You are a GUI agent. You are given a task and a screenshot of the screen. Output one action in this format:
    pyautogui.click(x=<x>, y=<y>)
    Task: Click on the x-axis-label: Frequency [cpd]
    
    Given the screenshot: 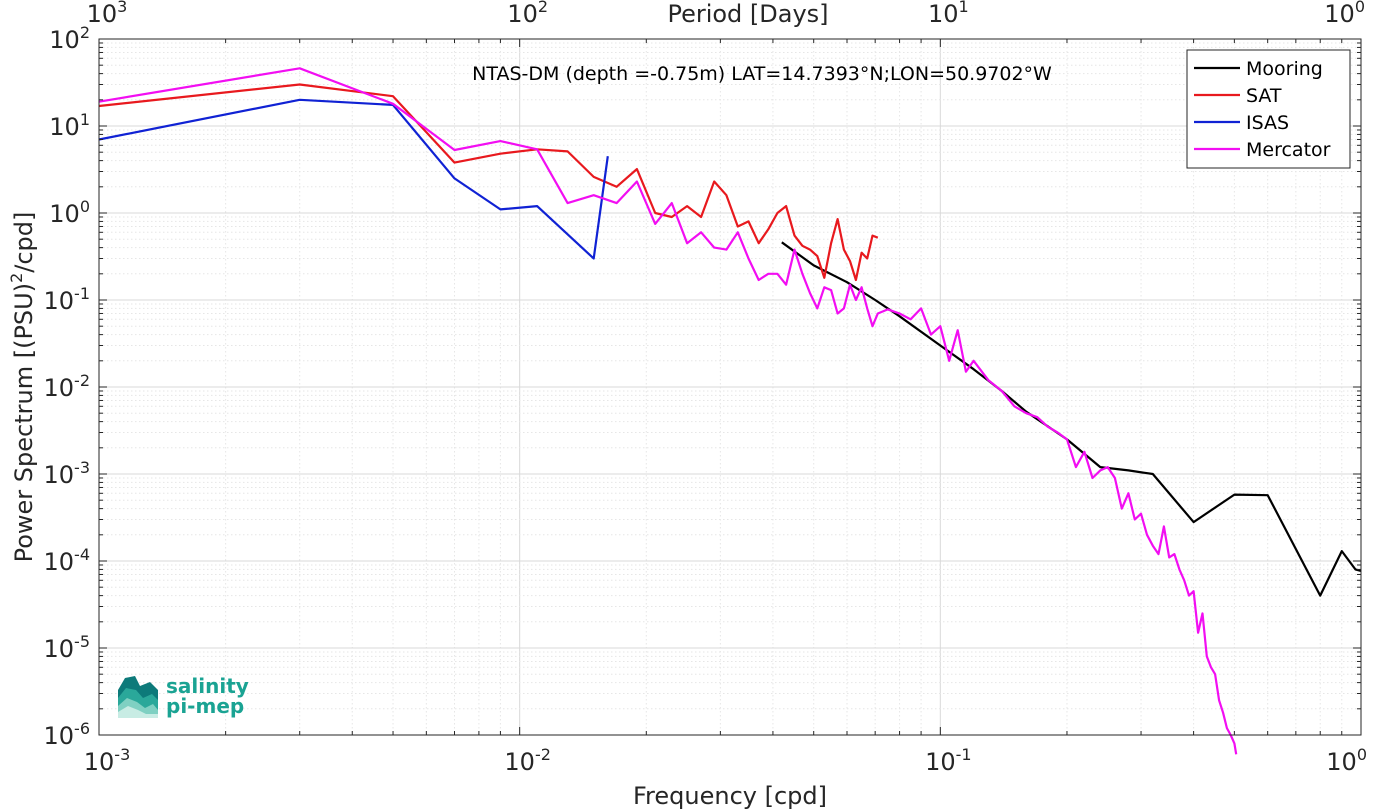 What is the action you would take?
    pyautogui.click(x=730, y=795)
    